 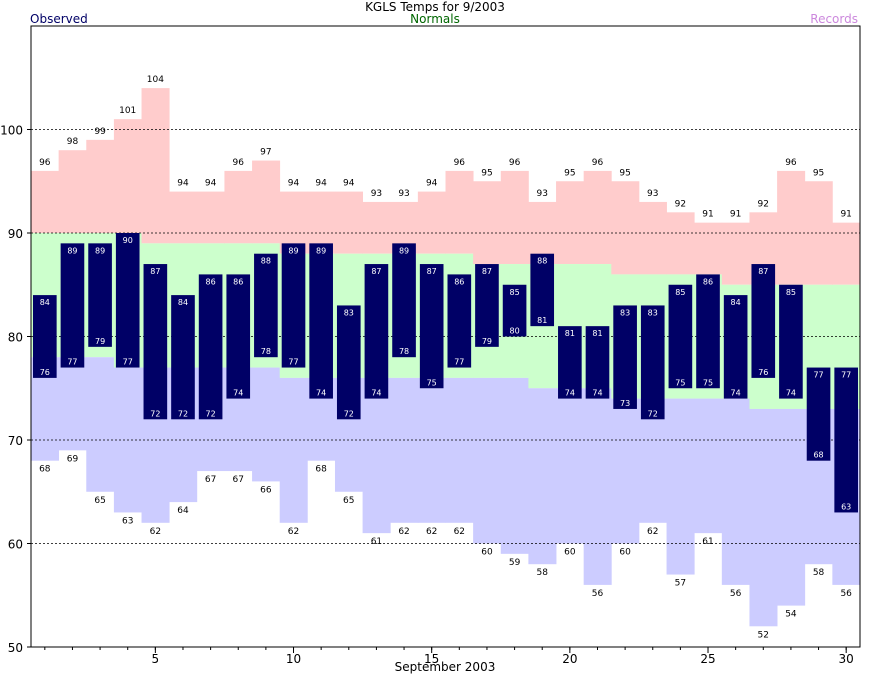 What do you see at coordinates (59, 19) in the screenshot?
I see `legend-observed: Observed` at bounding box center [59, 19].